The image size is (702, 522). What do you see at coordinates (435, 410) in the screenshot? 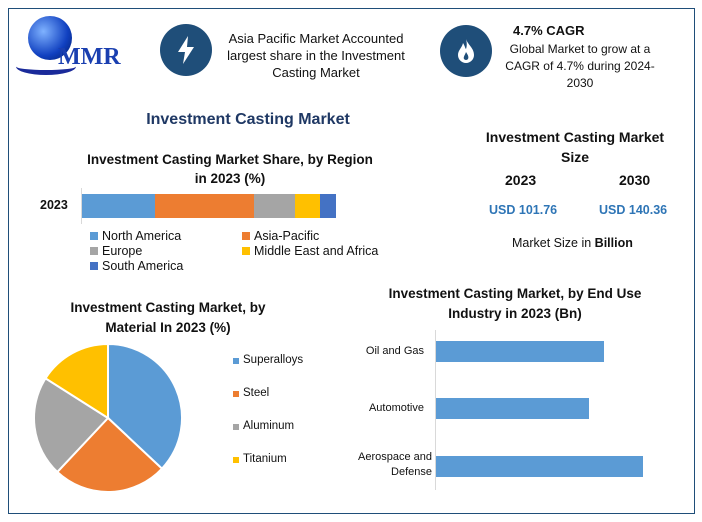
I see `enduse-axis` at bounding box center [435, 410].